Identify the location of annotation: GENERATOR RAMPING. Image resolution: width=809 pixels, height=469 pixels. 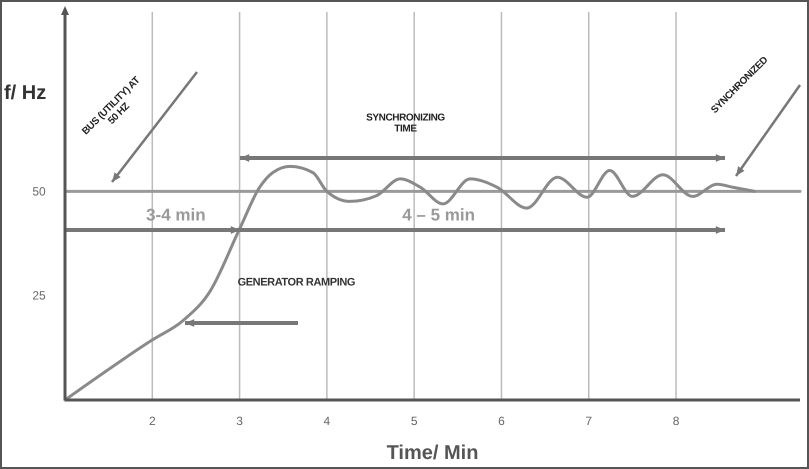
(297, 282).